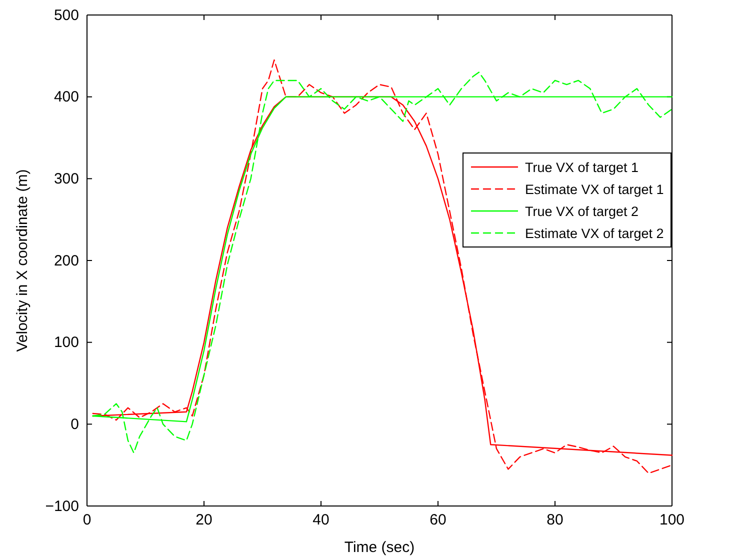 The height and width of the screenshot is (560, 730). I want to click on y-tick-label: −100, so click(62, 506).